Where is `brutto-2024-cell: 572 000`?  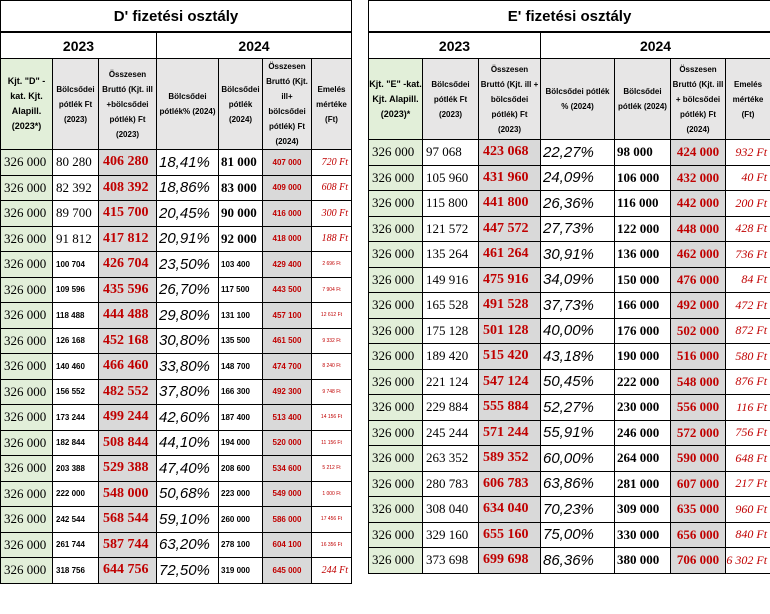
brutto-2024-cell: 572 000 is located at coordinates (698, 432).